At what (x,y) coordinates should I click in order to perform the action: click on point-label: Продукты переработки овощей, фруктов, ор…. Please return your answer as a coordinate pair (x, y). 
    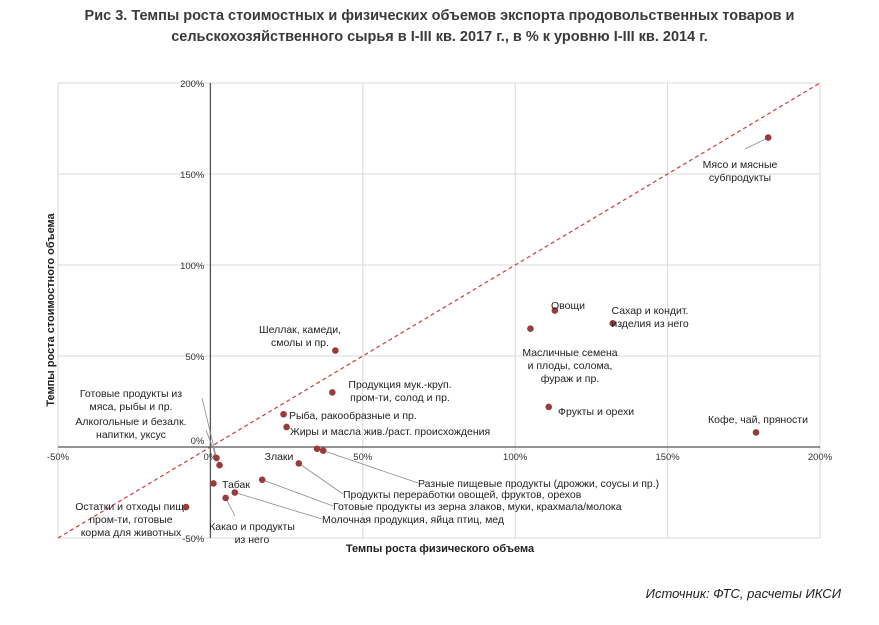
    Looking at the image, I should click on (462, 495).